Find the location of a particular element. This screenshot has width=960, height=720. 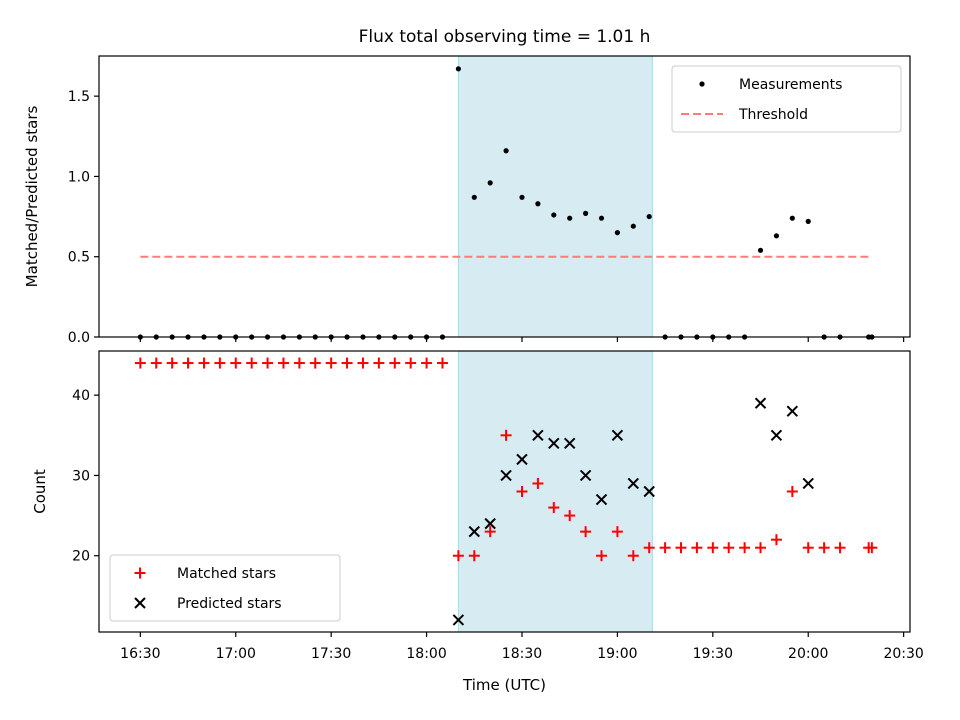

y-tick-label: 0.5 is located at coordinates (79, 258).